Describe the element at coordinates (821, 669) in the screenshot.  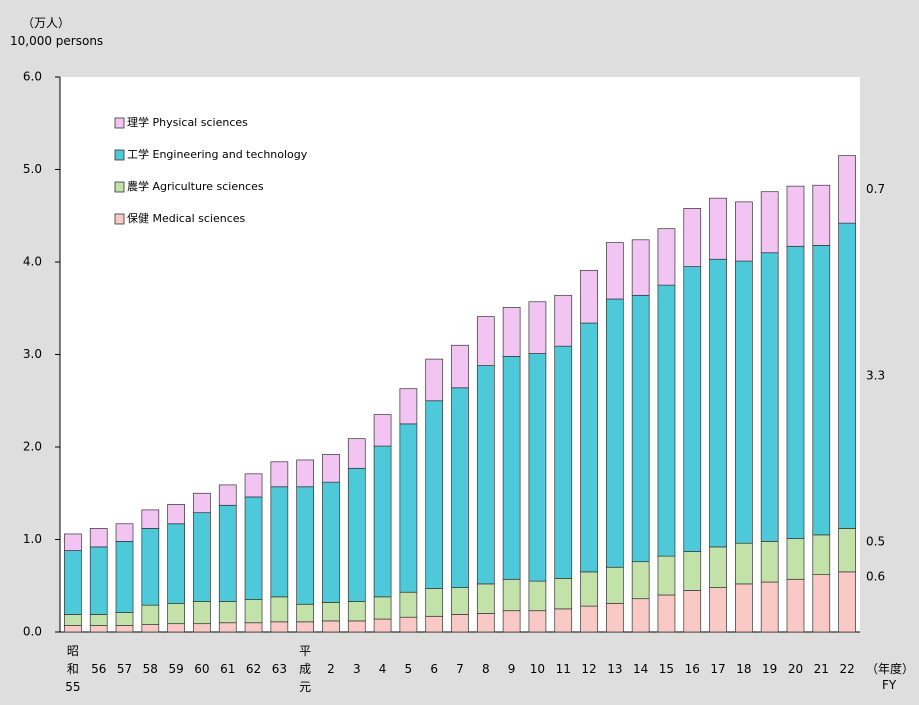
I see `x-tick-label: 21` at that location.